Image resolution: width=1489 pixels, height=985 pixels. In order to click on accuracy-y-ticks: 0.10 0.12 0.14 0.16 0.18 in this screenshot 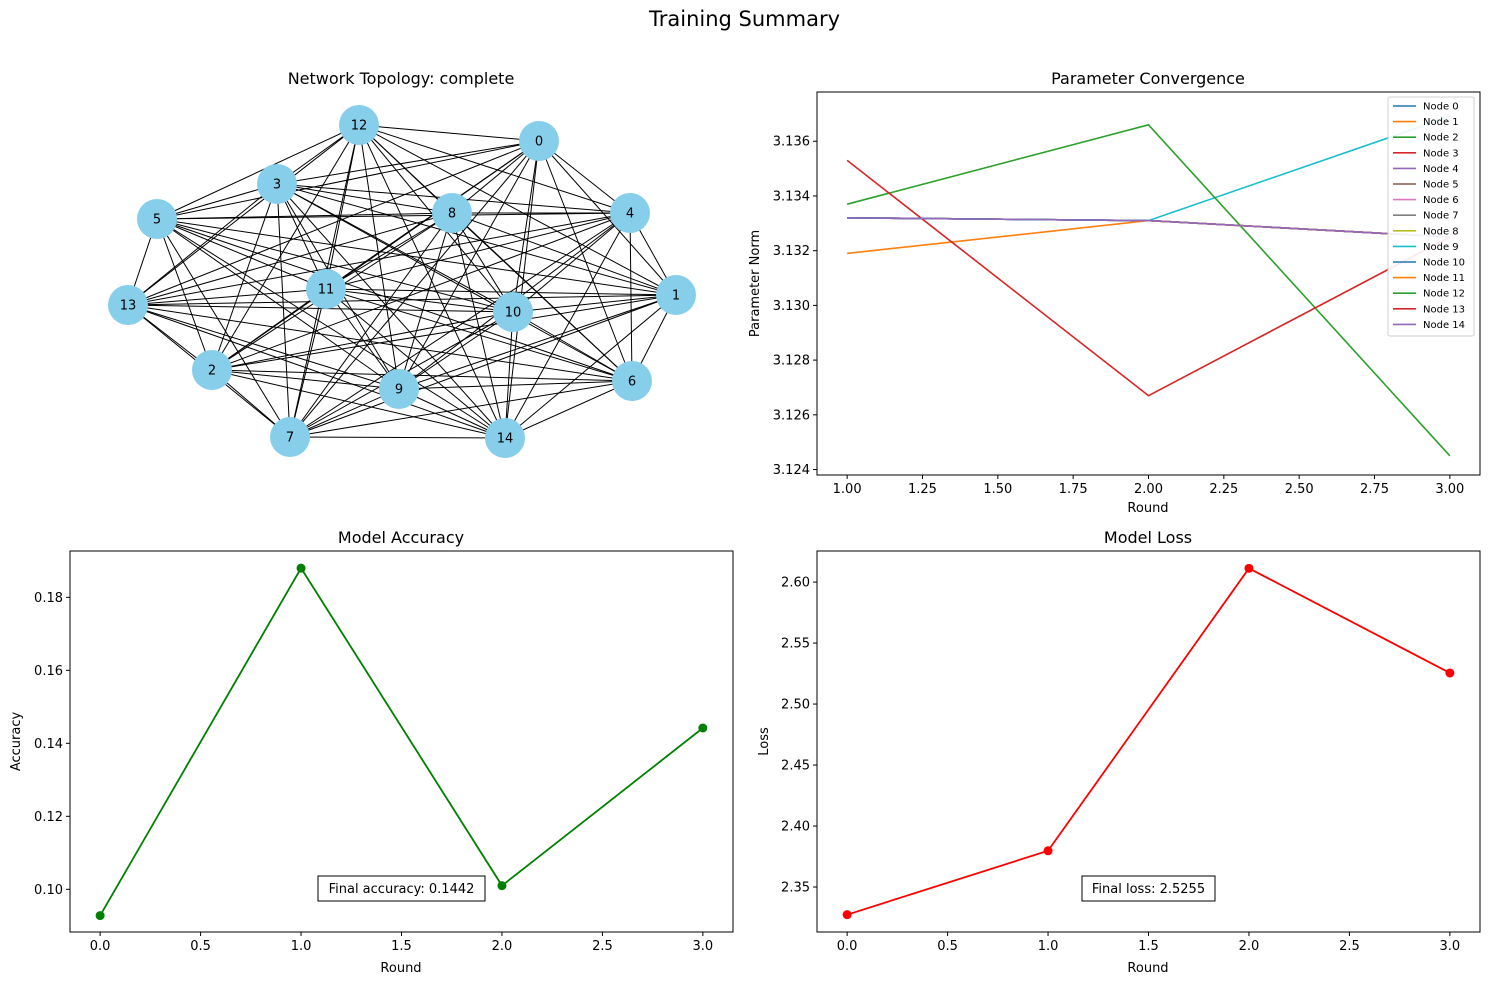, I will do `click(52, 744)`.